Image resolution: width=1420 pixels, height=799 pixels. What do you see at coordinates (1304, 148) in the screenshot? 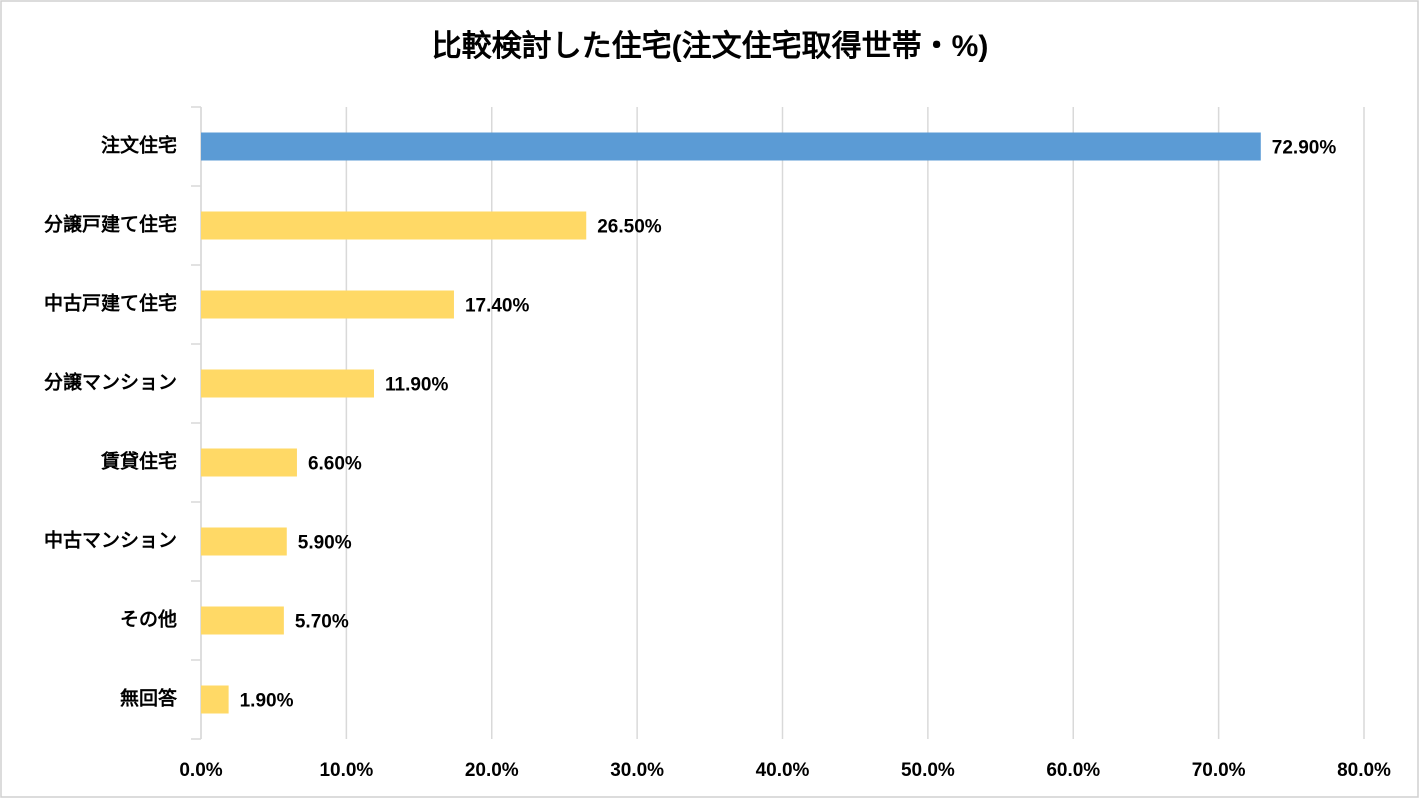
I see `value-label: 72.90%` at bounding box center [1304, 148].